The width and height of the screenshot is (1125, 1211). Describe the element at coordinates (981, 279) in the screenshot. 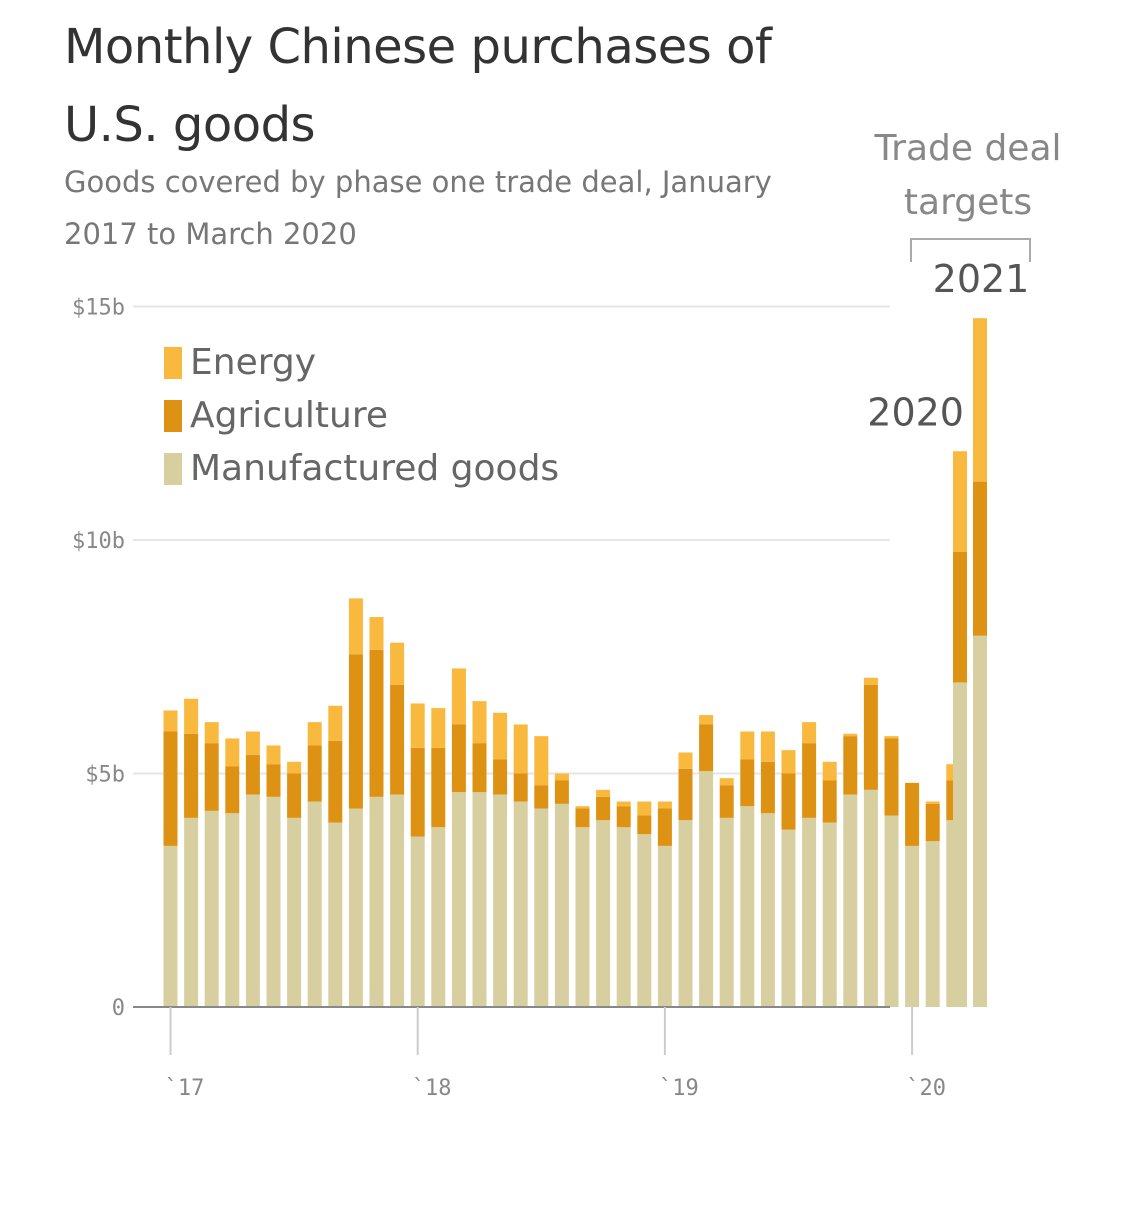

I see `target-year-label: 2021` at that location.